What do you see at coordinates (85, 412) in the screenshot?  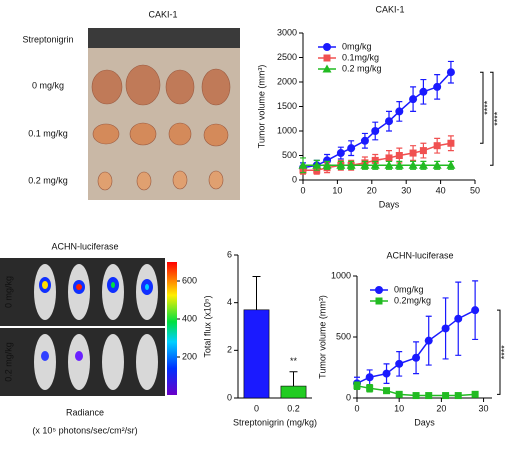 I see `caption: Radiance` at bounding box center [85, 412].